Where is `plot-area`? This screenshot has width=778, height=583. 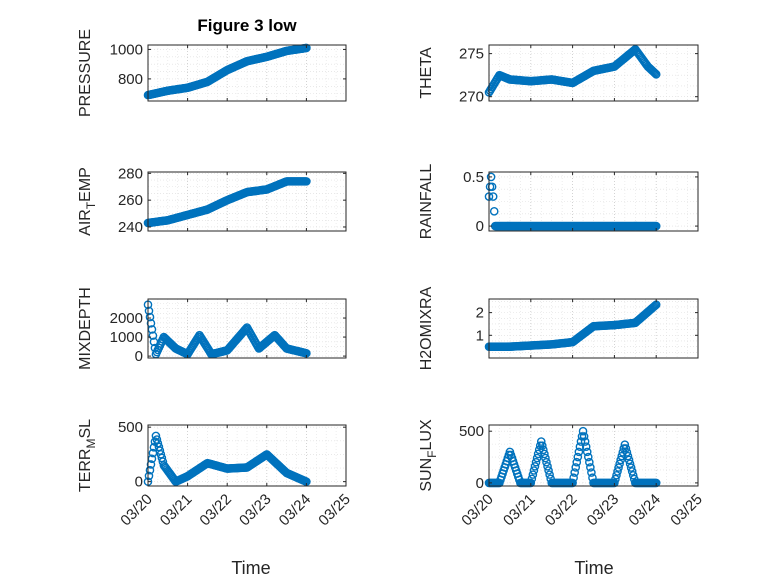 plot-area is located at coordinates (247, 201).